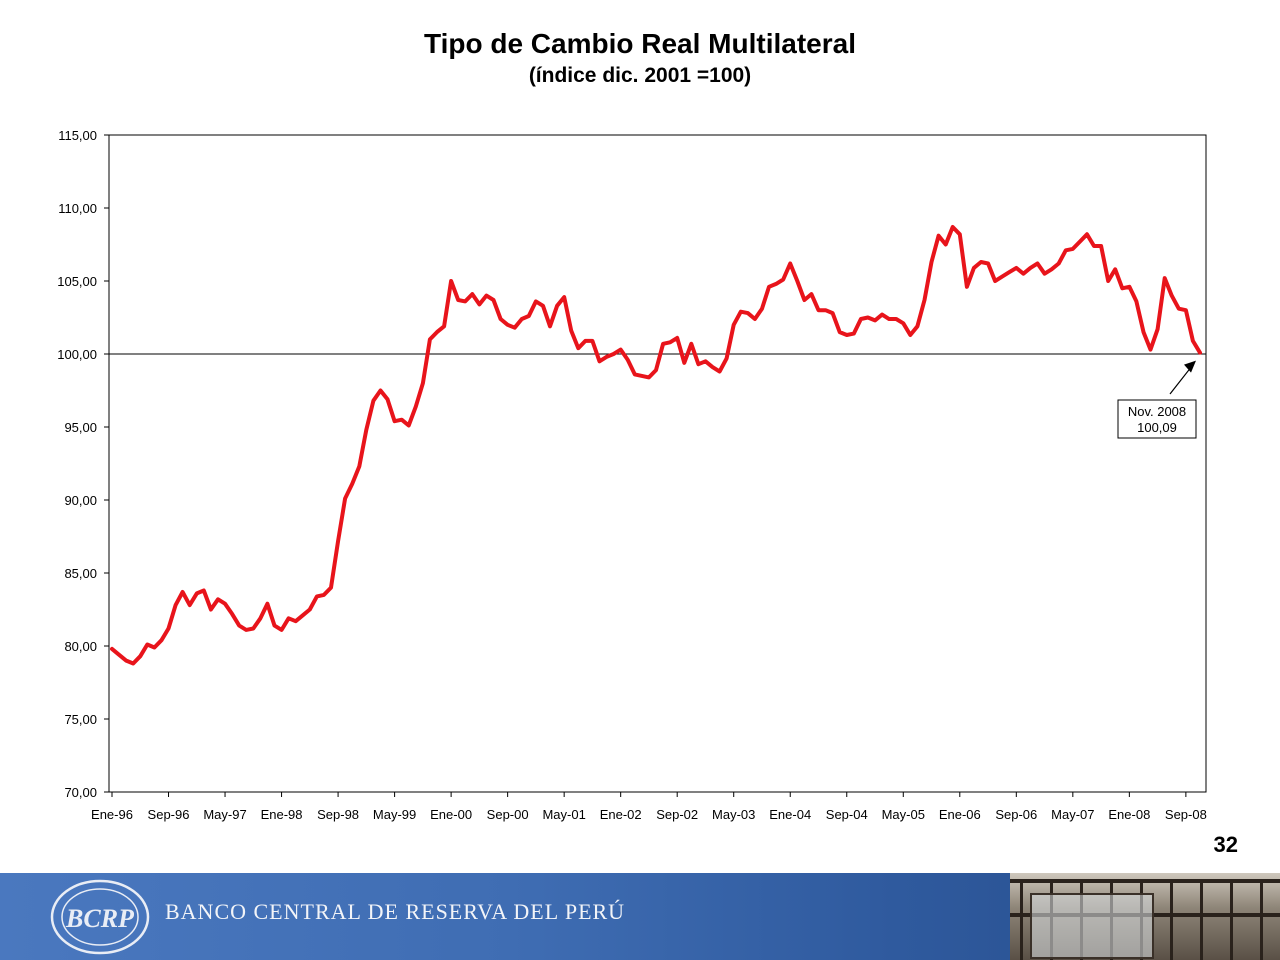 This screenshot has height=960, width=1280. Describe the element at coordinates (1157, 427) in the screenshot. I see `annotation-label-value: 100,09` at that location.